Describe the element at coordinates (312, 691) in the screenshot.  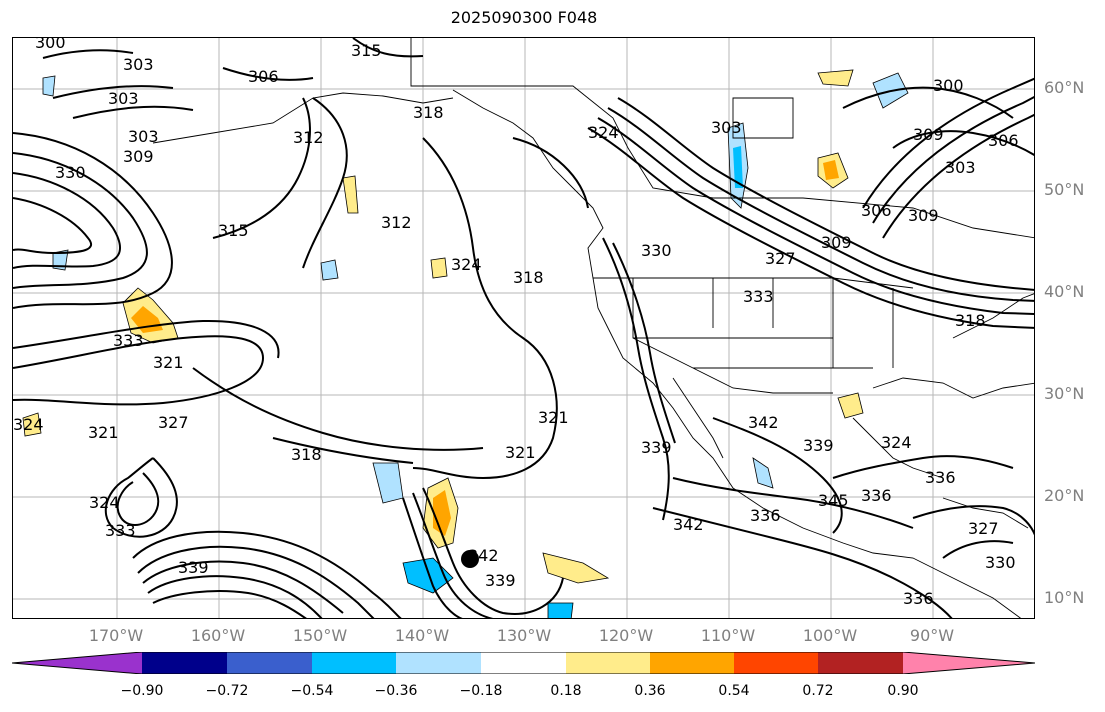
I see `colorbar-tick: −0.54` at that location.